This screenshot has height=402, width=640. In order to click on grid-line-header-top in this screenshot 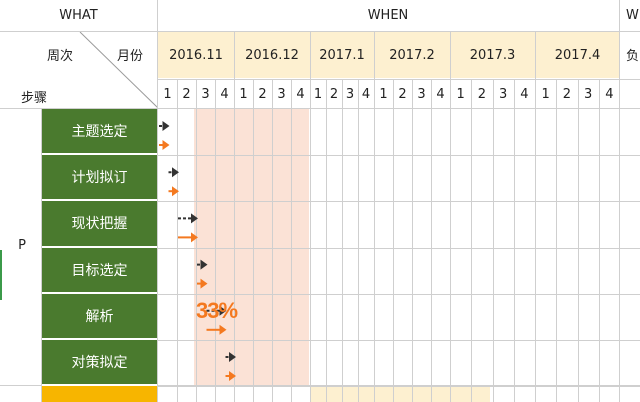, I will do `click(320, 31)`.